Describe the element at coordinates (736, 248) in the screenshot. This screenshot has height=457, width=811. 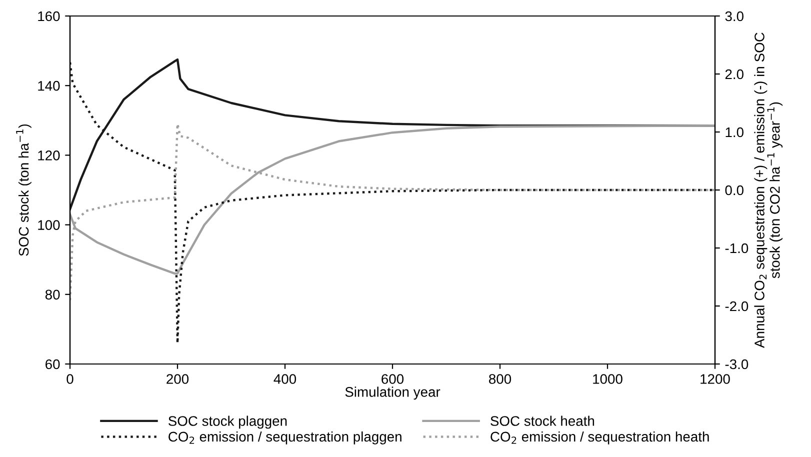
I see `y2-tick-label: -1.0` at that location.